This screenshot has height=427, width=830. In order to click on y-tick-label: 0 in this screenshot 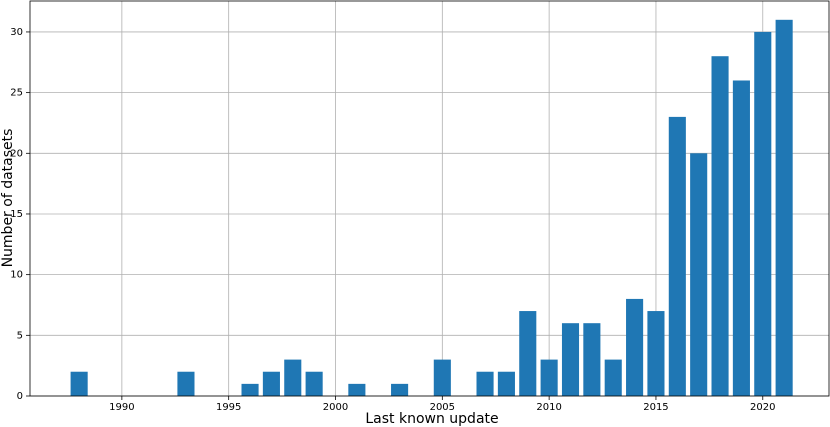, I will do `click(20, 396)`.